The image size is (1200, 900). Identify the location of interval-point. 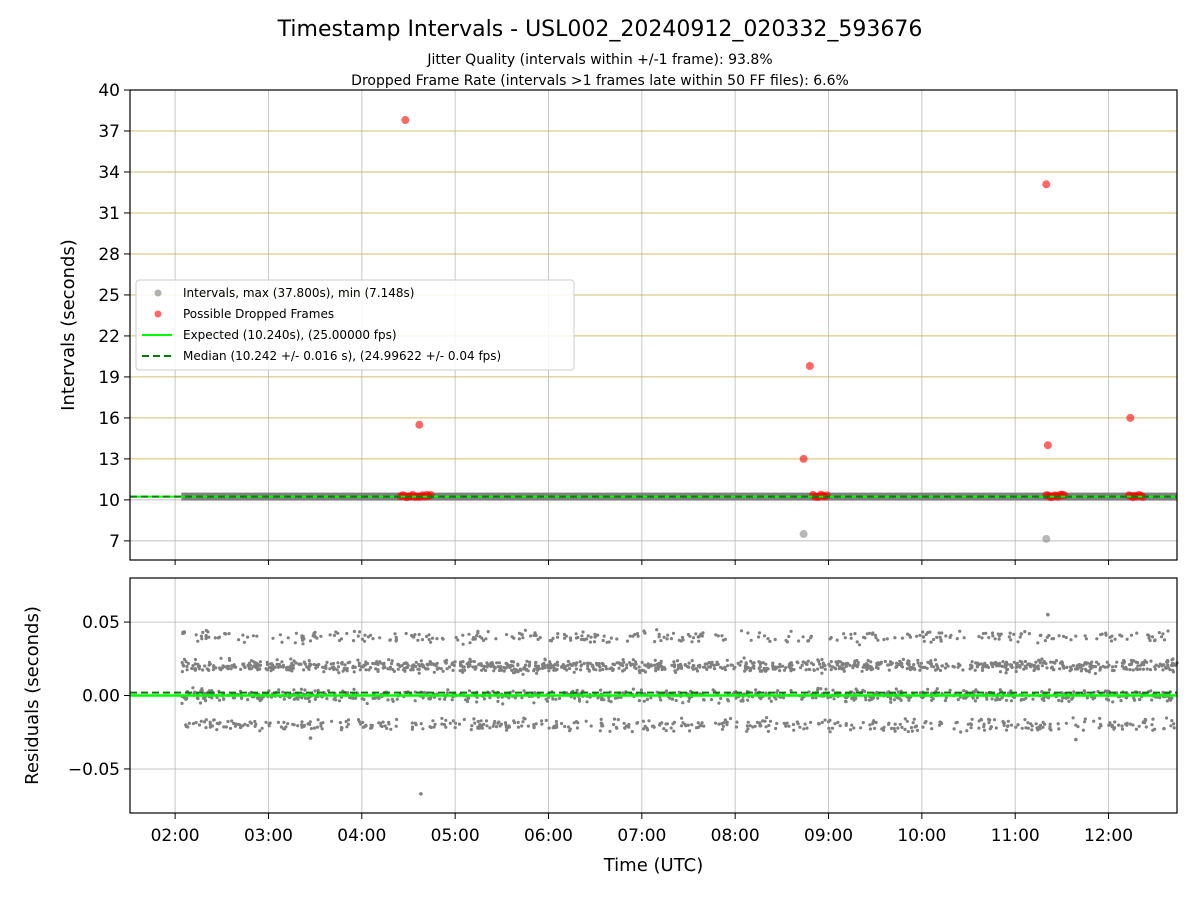
(803, 534).